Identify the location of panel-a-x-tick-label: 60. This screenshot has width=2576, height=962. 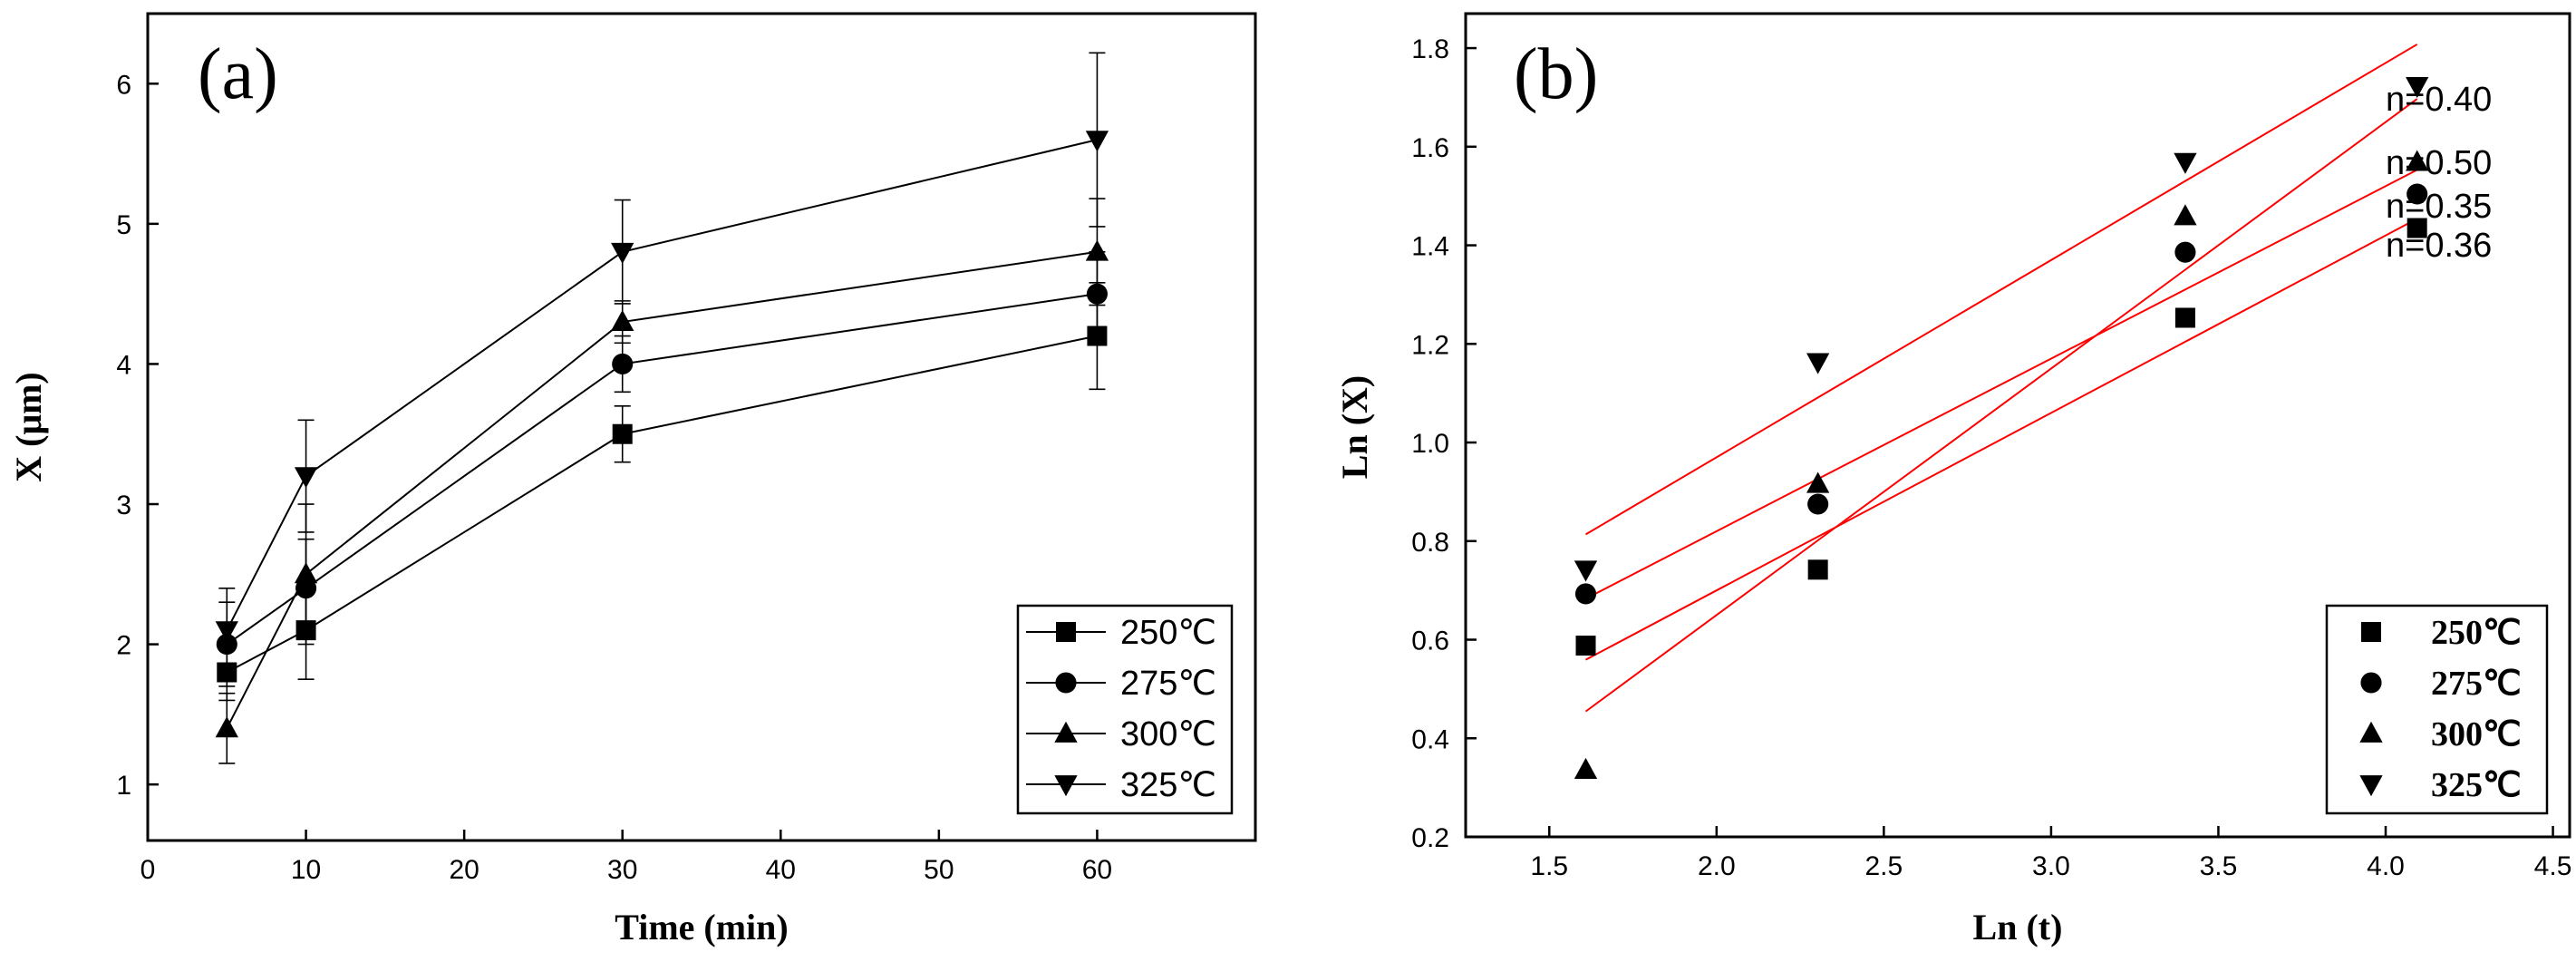
(1097, 870).